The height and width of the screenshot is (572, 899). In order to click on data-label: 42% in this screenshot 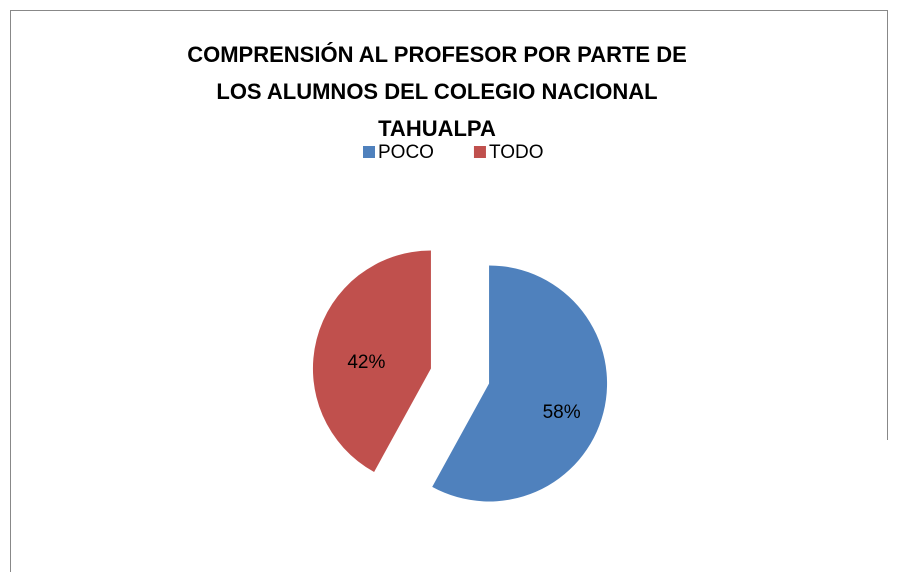, I will do `click(366, 362)`.